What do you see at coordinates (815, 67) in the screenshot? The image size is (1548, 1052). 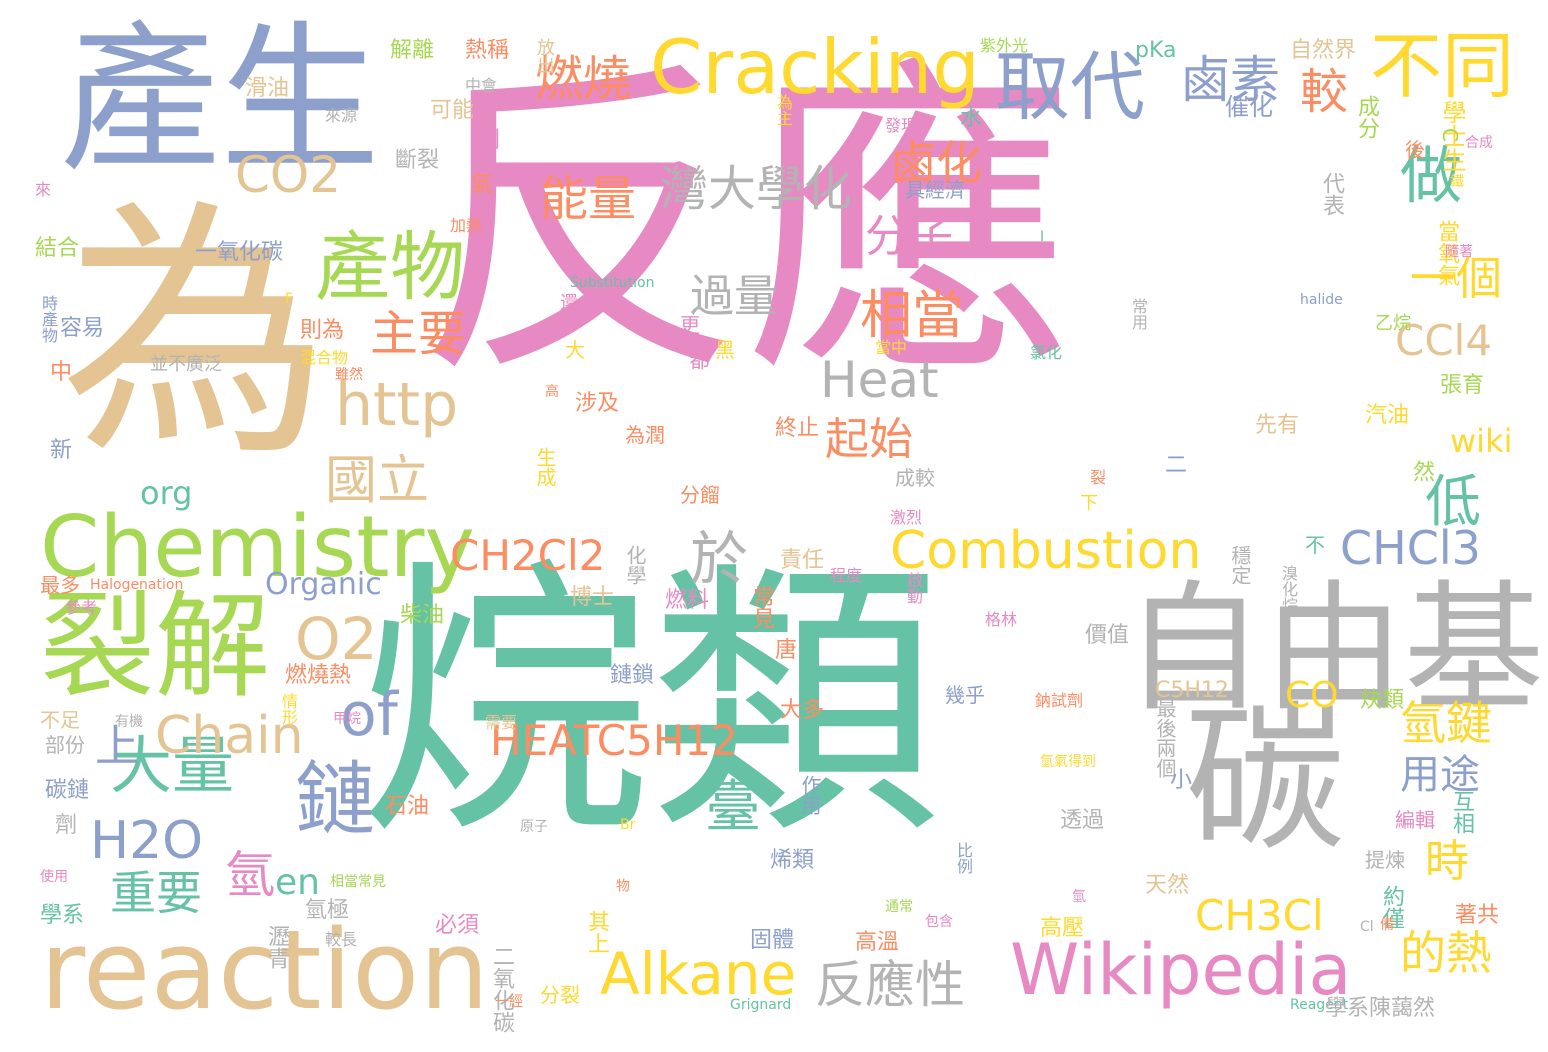 I see `cloud-word: Cracking` at bounding box center [815, 67].